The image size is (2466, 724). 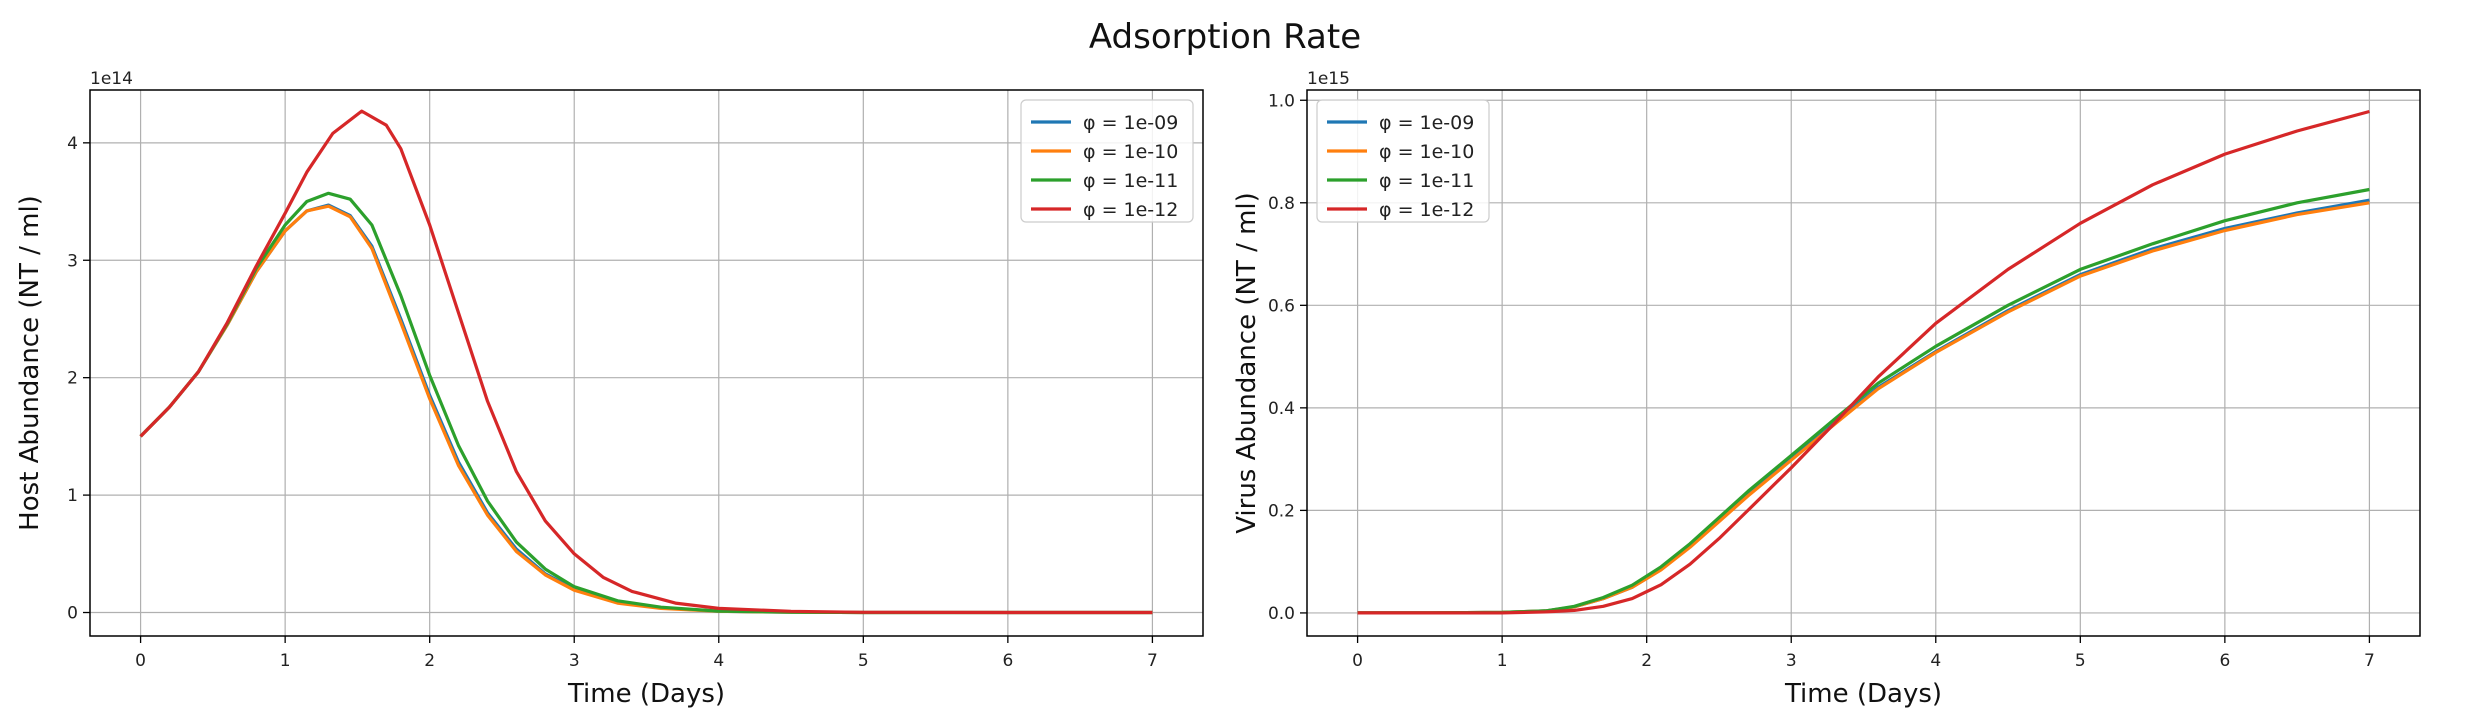 I want to click on y-tick-label: 2, so click(x=72, y=379).